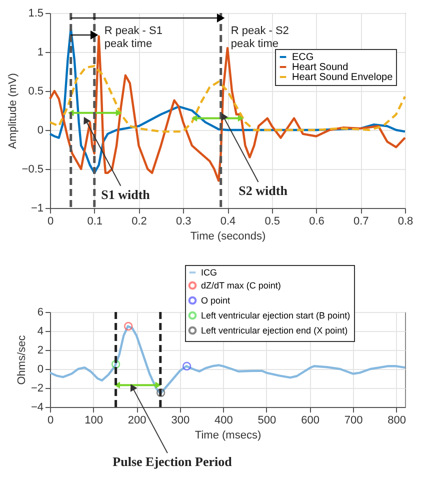  What do you see at coordinates (241, 285) in the screenshot?
I see `legend-label: dZ/dT max (C point)` at bounding box center [241, 285].